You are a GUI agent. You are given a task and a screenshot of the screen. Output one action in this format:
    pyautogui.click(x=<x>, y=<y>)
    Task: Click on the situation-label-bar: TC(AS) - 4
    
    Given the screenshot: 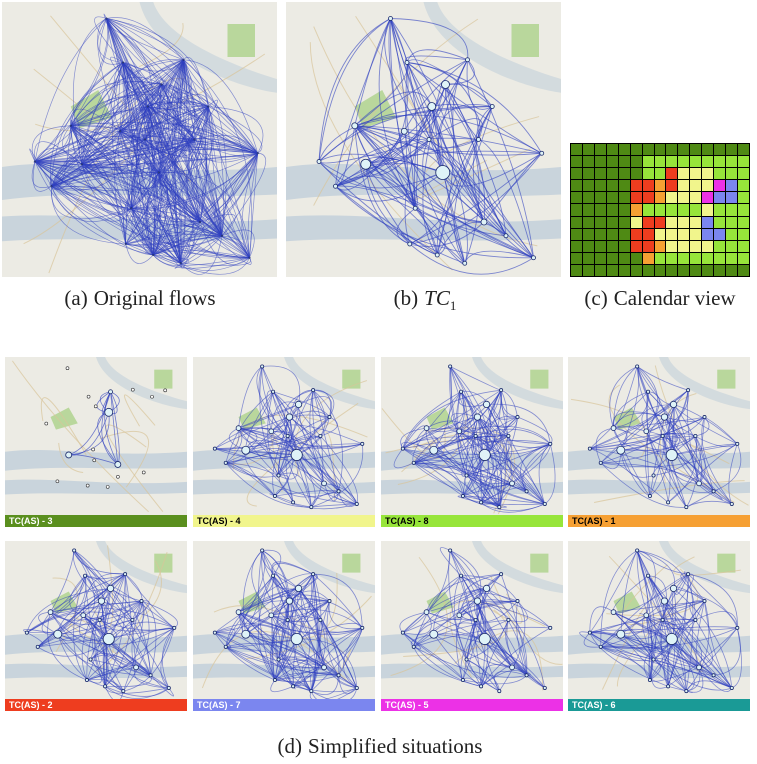 What is the action you would take?
    pyautogui.click(x=284, y=521)
    